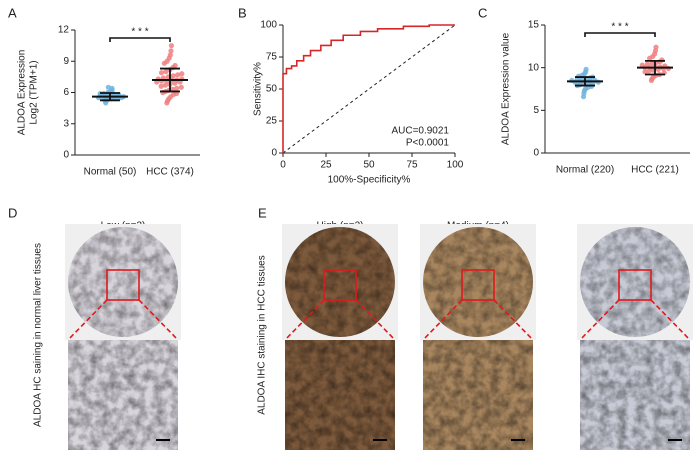  What do you see at coordinates (268, 25) in the screenshot?
I see `y-tick-label: 100` at bounding box center [268, 25].